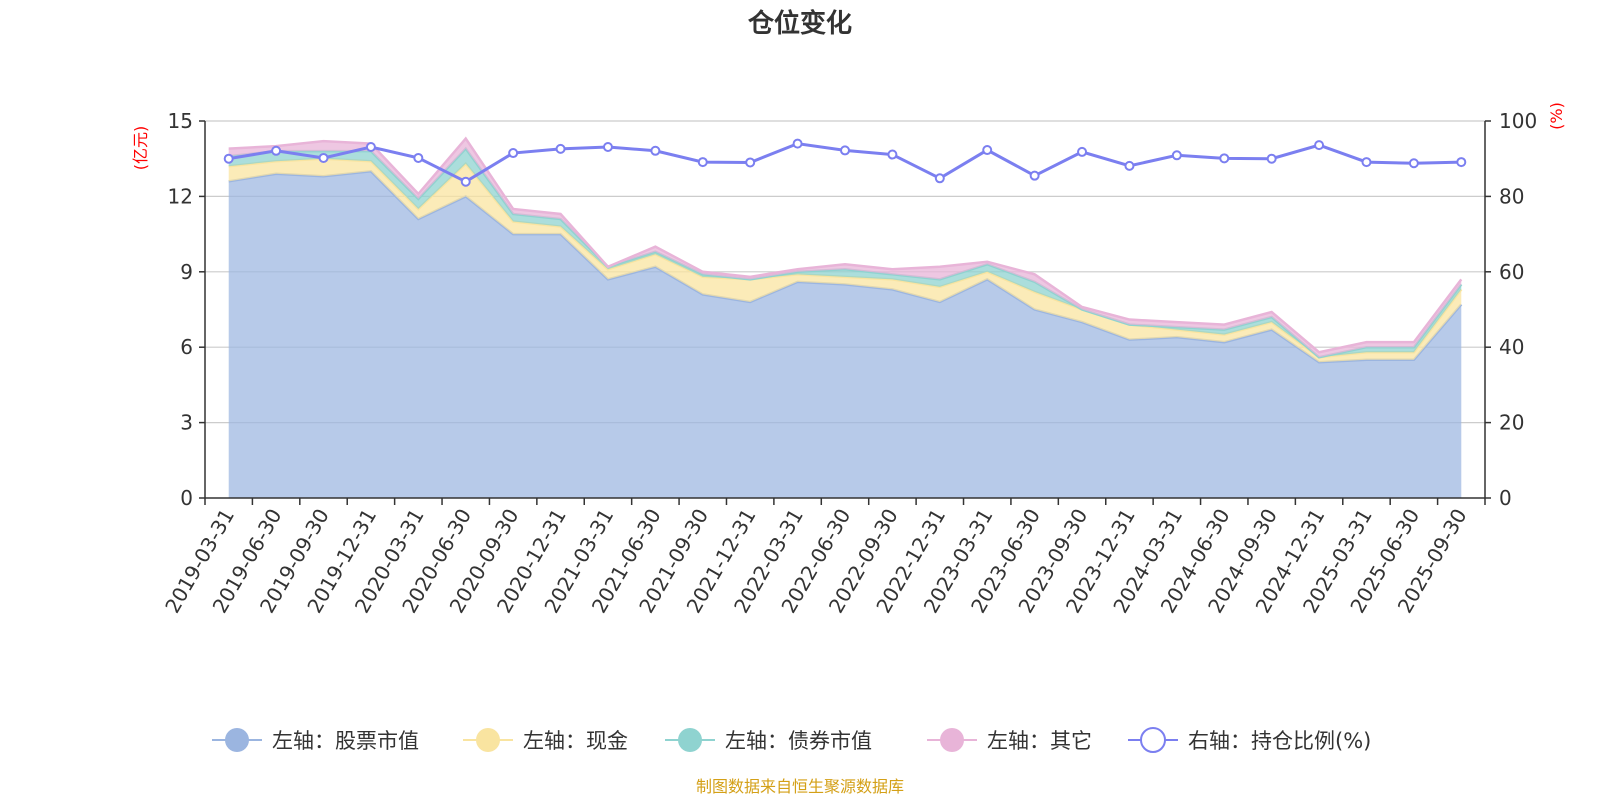  I want to click on left-axis-tick-label: 0, so click(186, 498).